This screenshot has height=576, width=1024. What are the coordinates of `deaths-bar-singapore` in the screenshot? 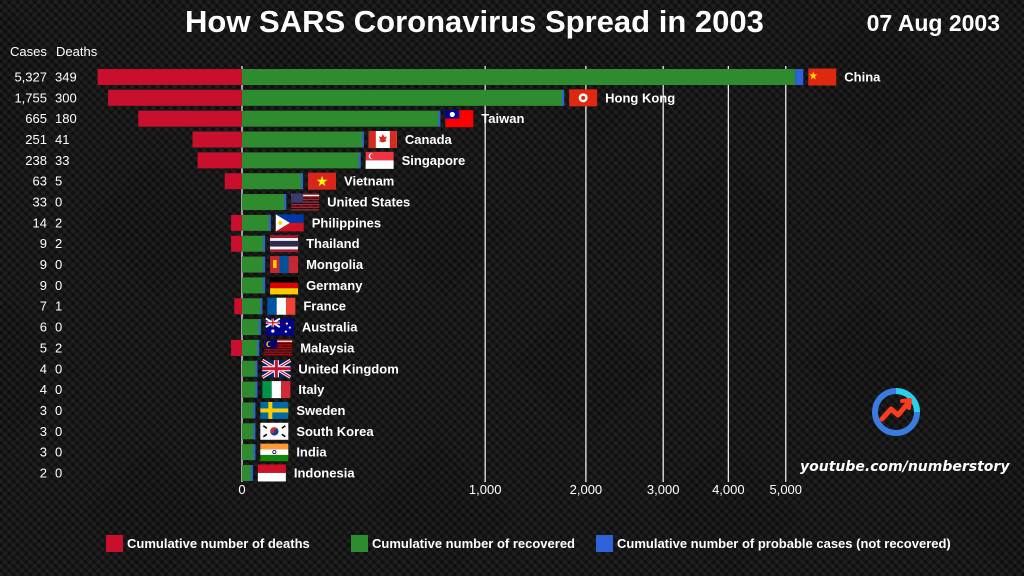 It's located at (219, 160).